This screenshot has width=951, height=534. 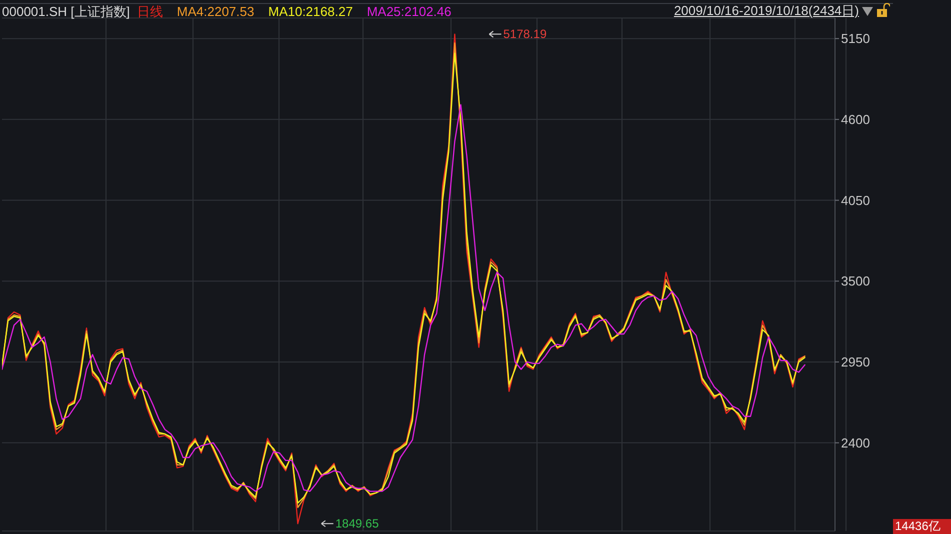 I want to click on chart-title: 000001.SH [上证指数], so click(x=66, y=11).